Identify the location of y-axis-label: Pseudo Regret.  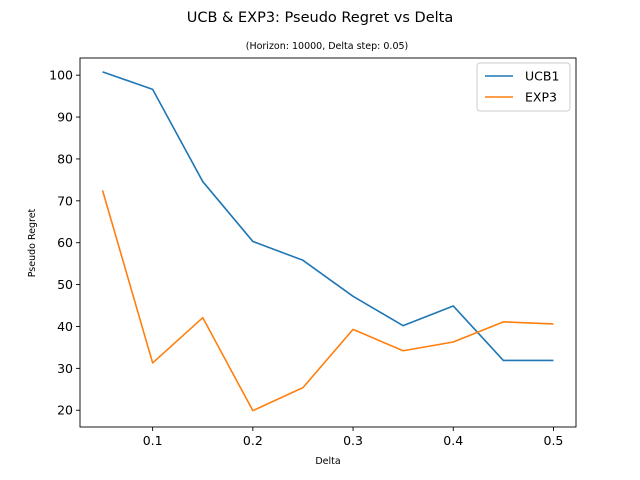
(32, 242).